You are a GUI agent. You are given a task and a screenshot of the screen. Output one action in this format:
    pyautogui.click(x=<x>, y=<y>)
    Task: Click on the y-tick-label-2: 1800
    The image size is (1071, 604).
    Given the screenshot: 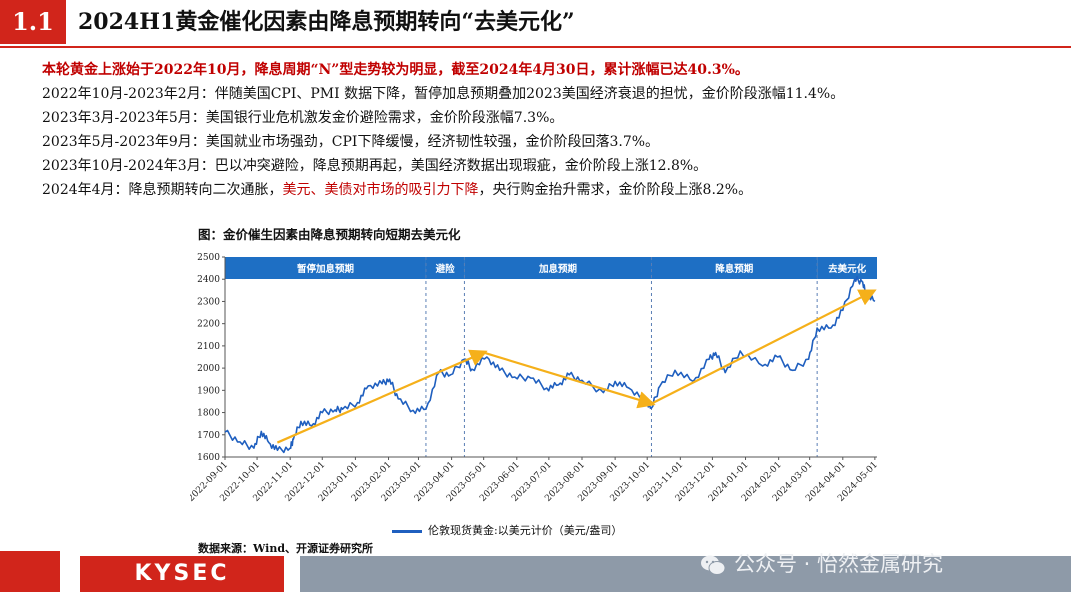 What is the action you would take?
    pyautogui.click(x=208, y=414)
    